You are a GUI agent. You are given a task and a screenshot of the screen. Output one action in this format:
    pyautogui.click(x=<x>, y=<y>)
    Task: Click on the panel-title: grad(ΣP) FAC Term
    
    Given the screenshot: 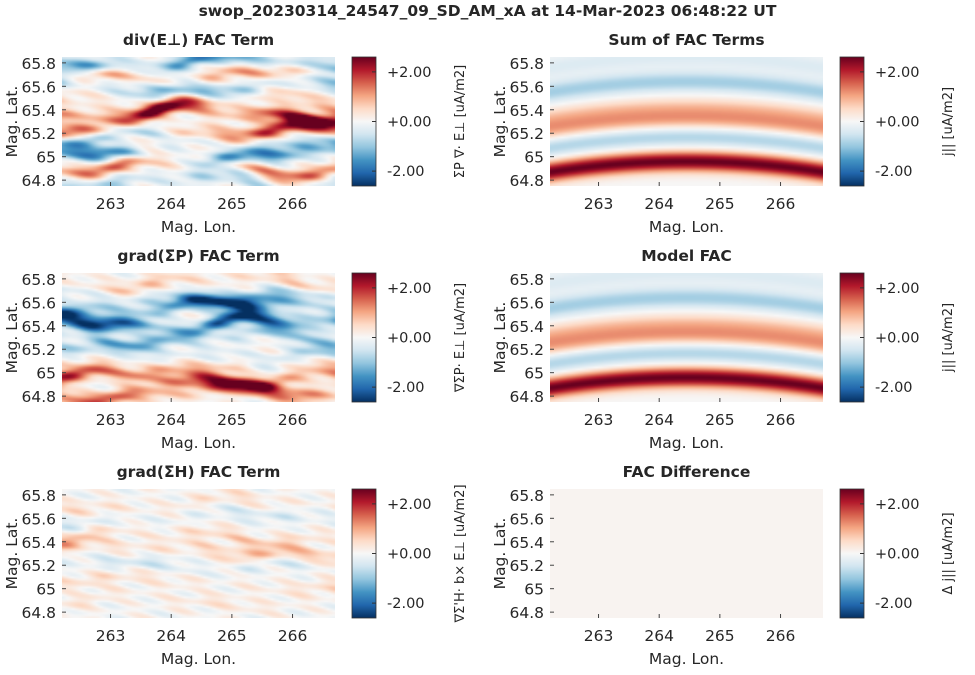 What is the action you would take?
    pyautogui.click(x=198, y=256)
    